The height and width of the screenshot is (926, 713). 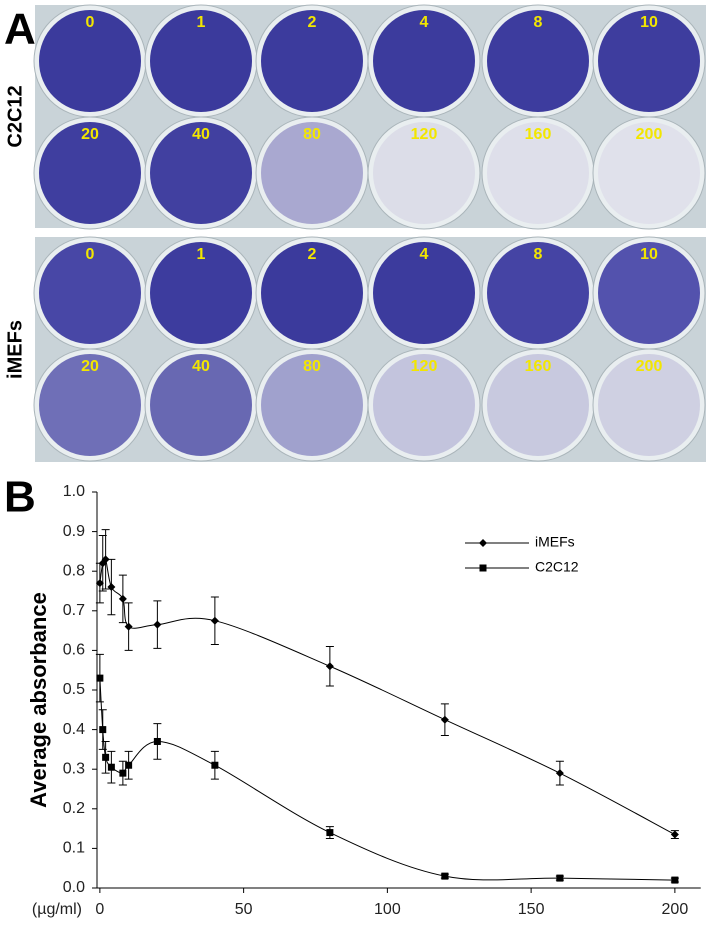 I want to click on y-tick-label: 1.0, so click(x=74, y=491).